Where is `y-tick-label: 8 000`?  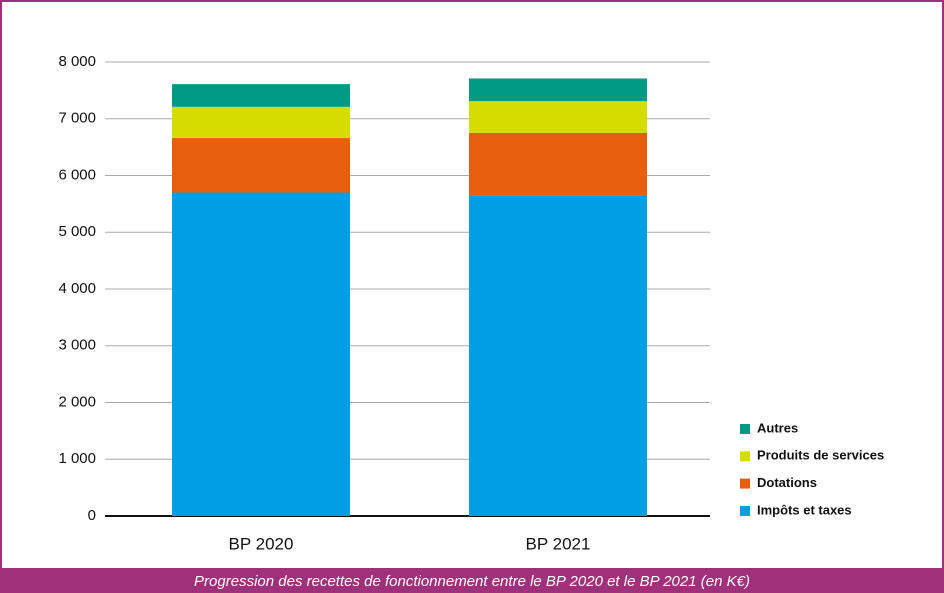
y-tick-label: 8 000 is located at coordinates (77, 61).